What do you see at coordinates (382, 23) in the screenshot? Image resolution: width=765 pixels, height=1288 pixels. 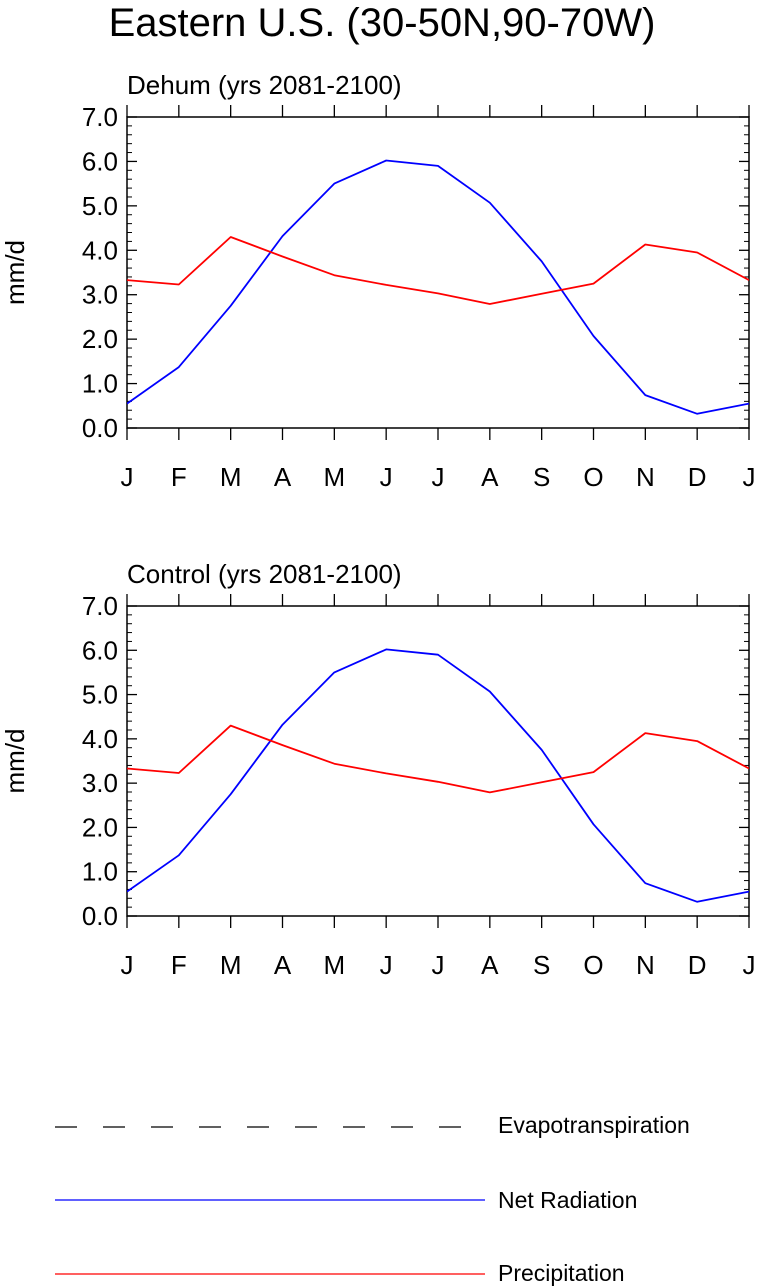 I see `main-title: Eastern U.S. (30-50N,90-70W)` at bounding box center [382, 23].